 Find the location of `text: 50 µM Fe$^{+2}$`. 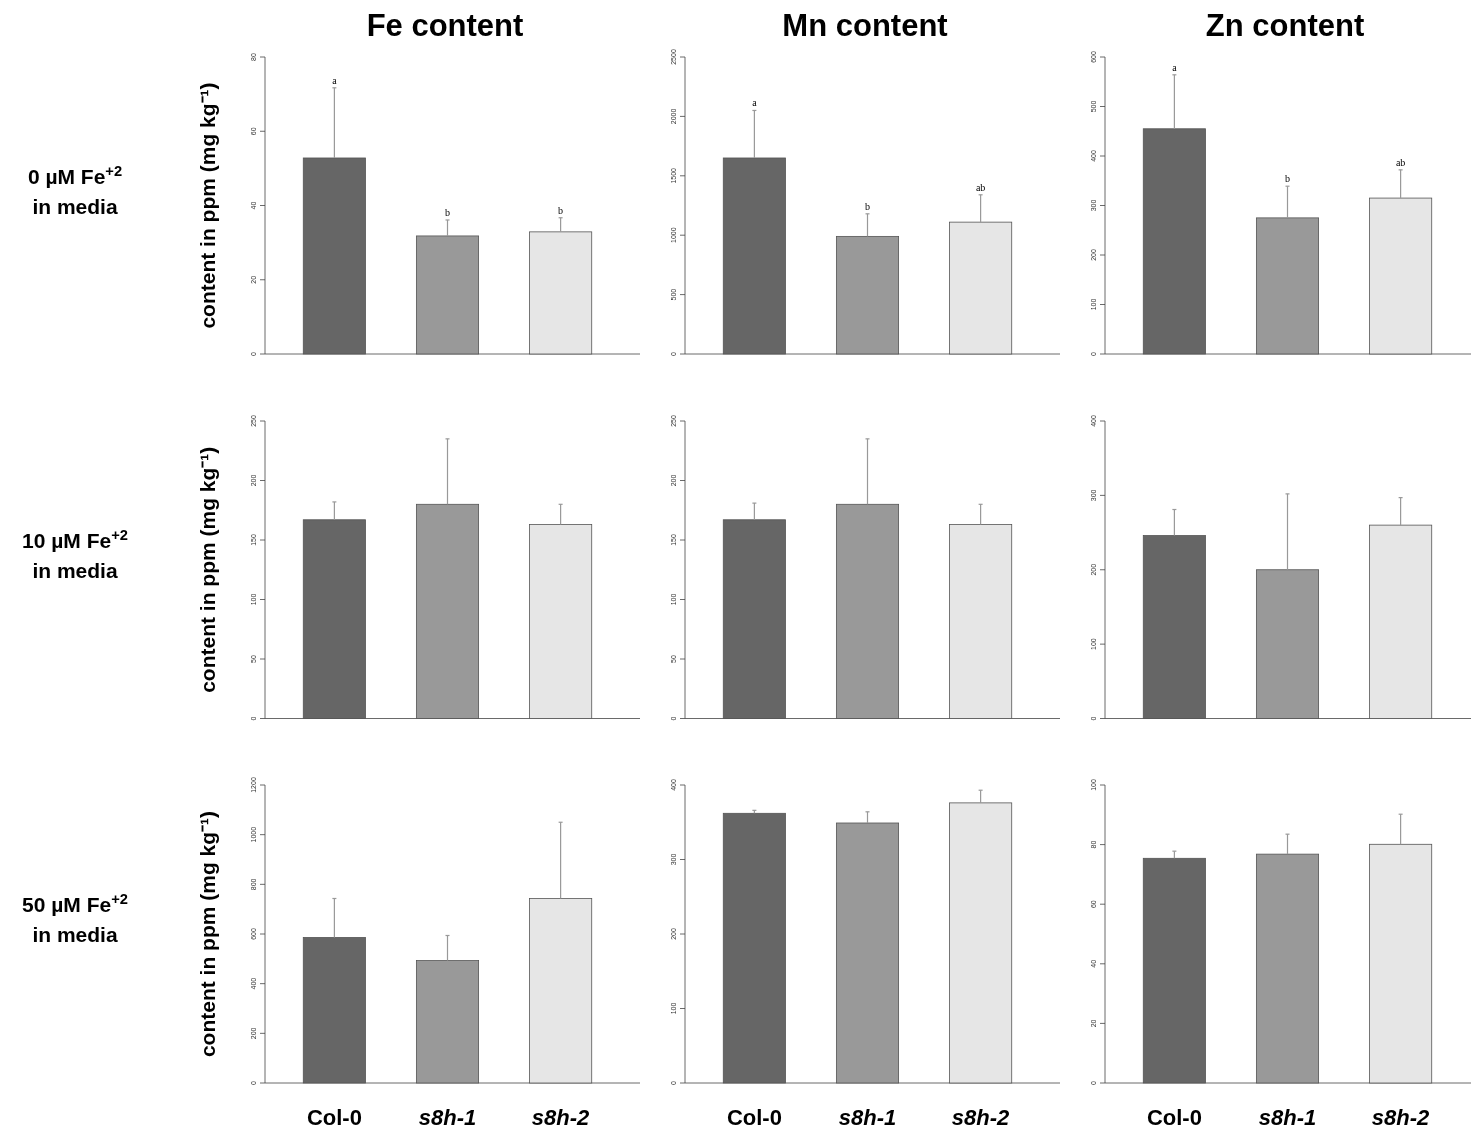

text: 50 µM Fe$^{+2}$ is located at coordinates (75, 903).